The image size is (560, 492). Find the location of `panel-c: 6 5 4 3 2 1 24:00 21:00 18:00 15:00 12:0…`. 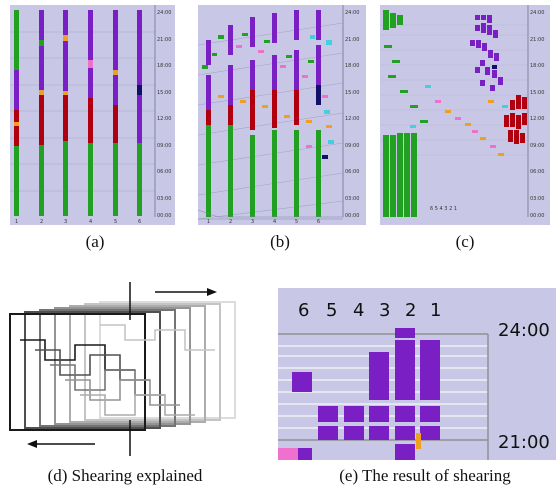

panel-c: 6 5 4 3 2 1 24:00 21:00 18:00 15:00 12:0… is located at coordinates (465, 115).